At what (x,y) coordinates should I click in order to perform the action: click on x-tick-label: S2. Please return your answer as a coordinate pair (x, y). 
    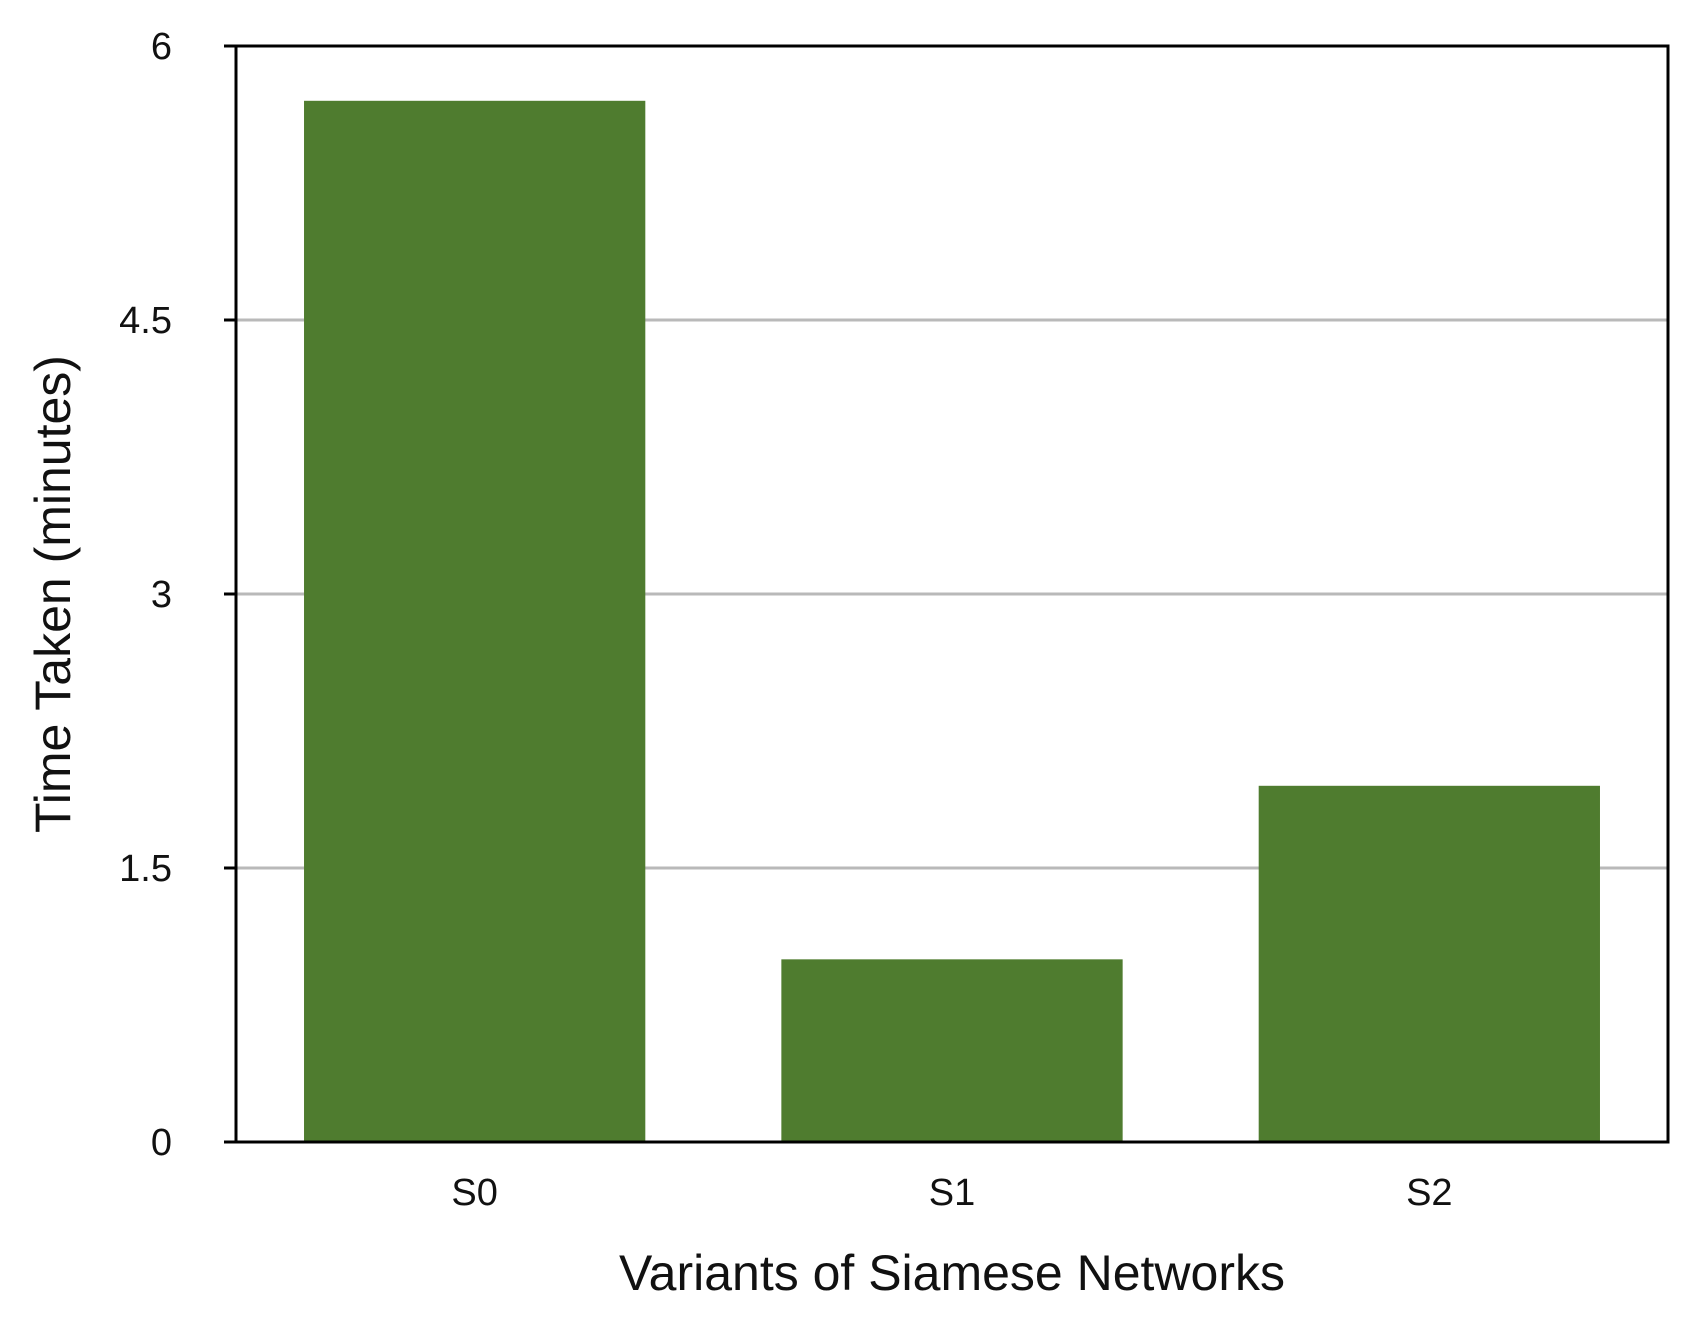
    Looking at the image, I should click on (1429, 1193).